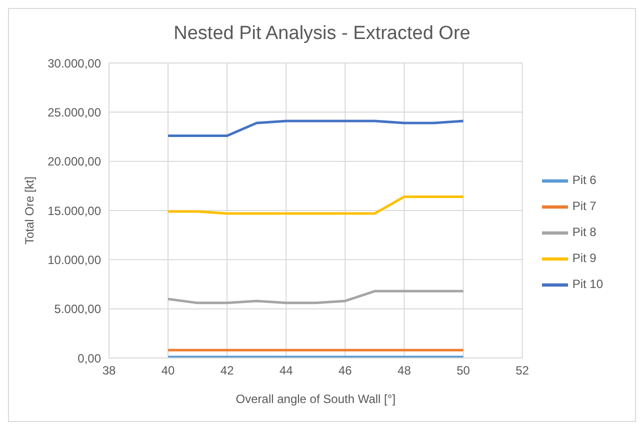 This screenshot has width=644, height=430. What do you see at coordinates (75, 259) in the screenshot?
I see `y-tick-label: 10.000,00` at bounding box center [75, 259].